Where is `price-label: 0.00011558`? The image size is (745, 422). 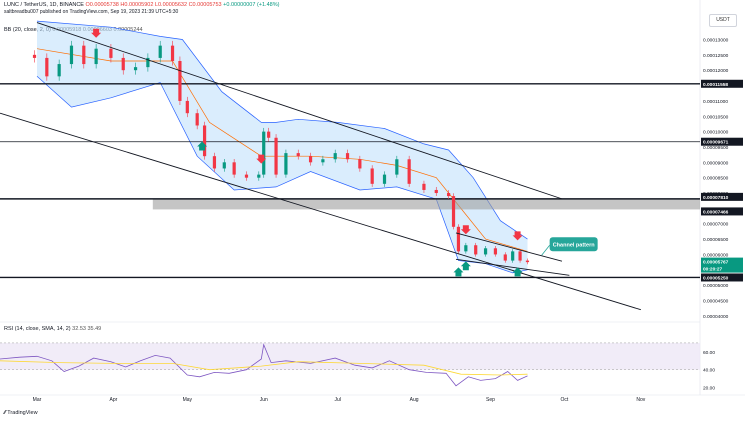 price-label: 0.00011558 is located at coordinates (715, 85).